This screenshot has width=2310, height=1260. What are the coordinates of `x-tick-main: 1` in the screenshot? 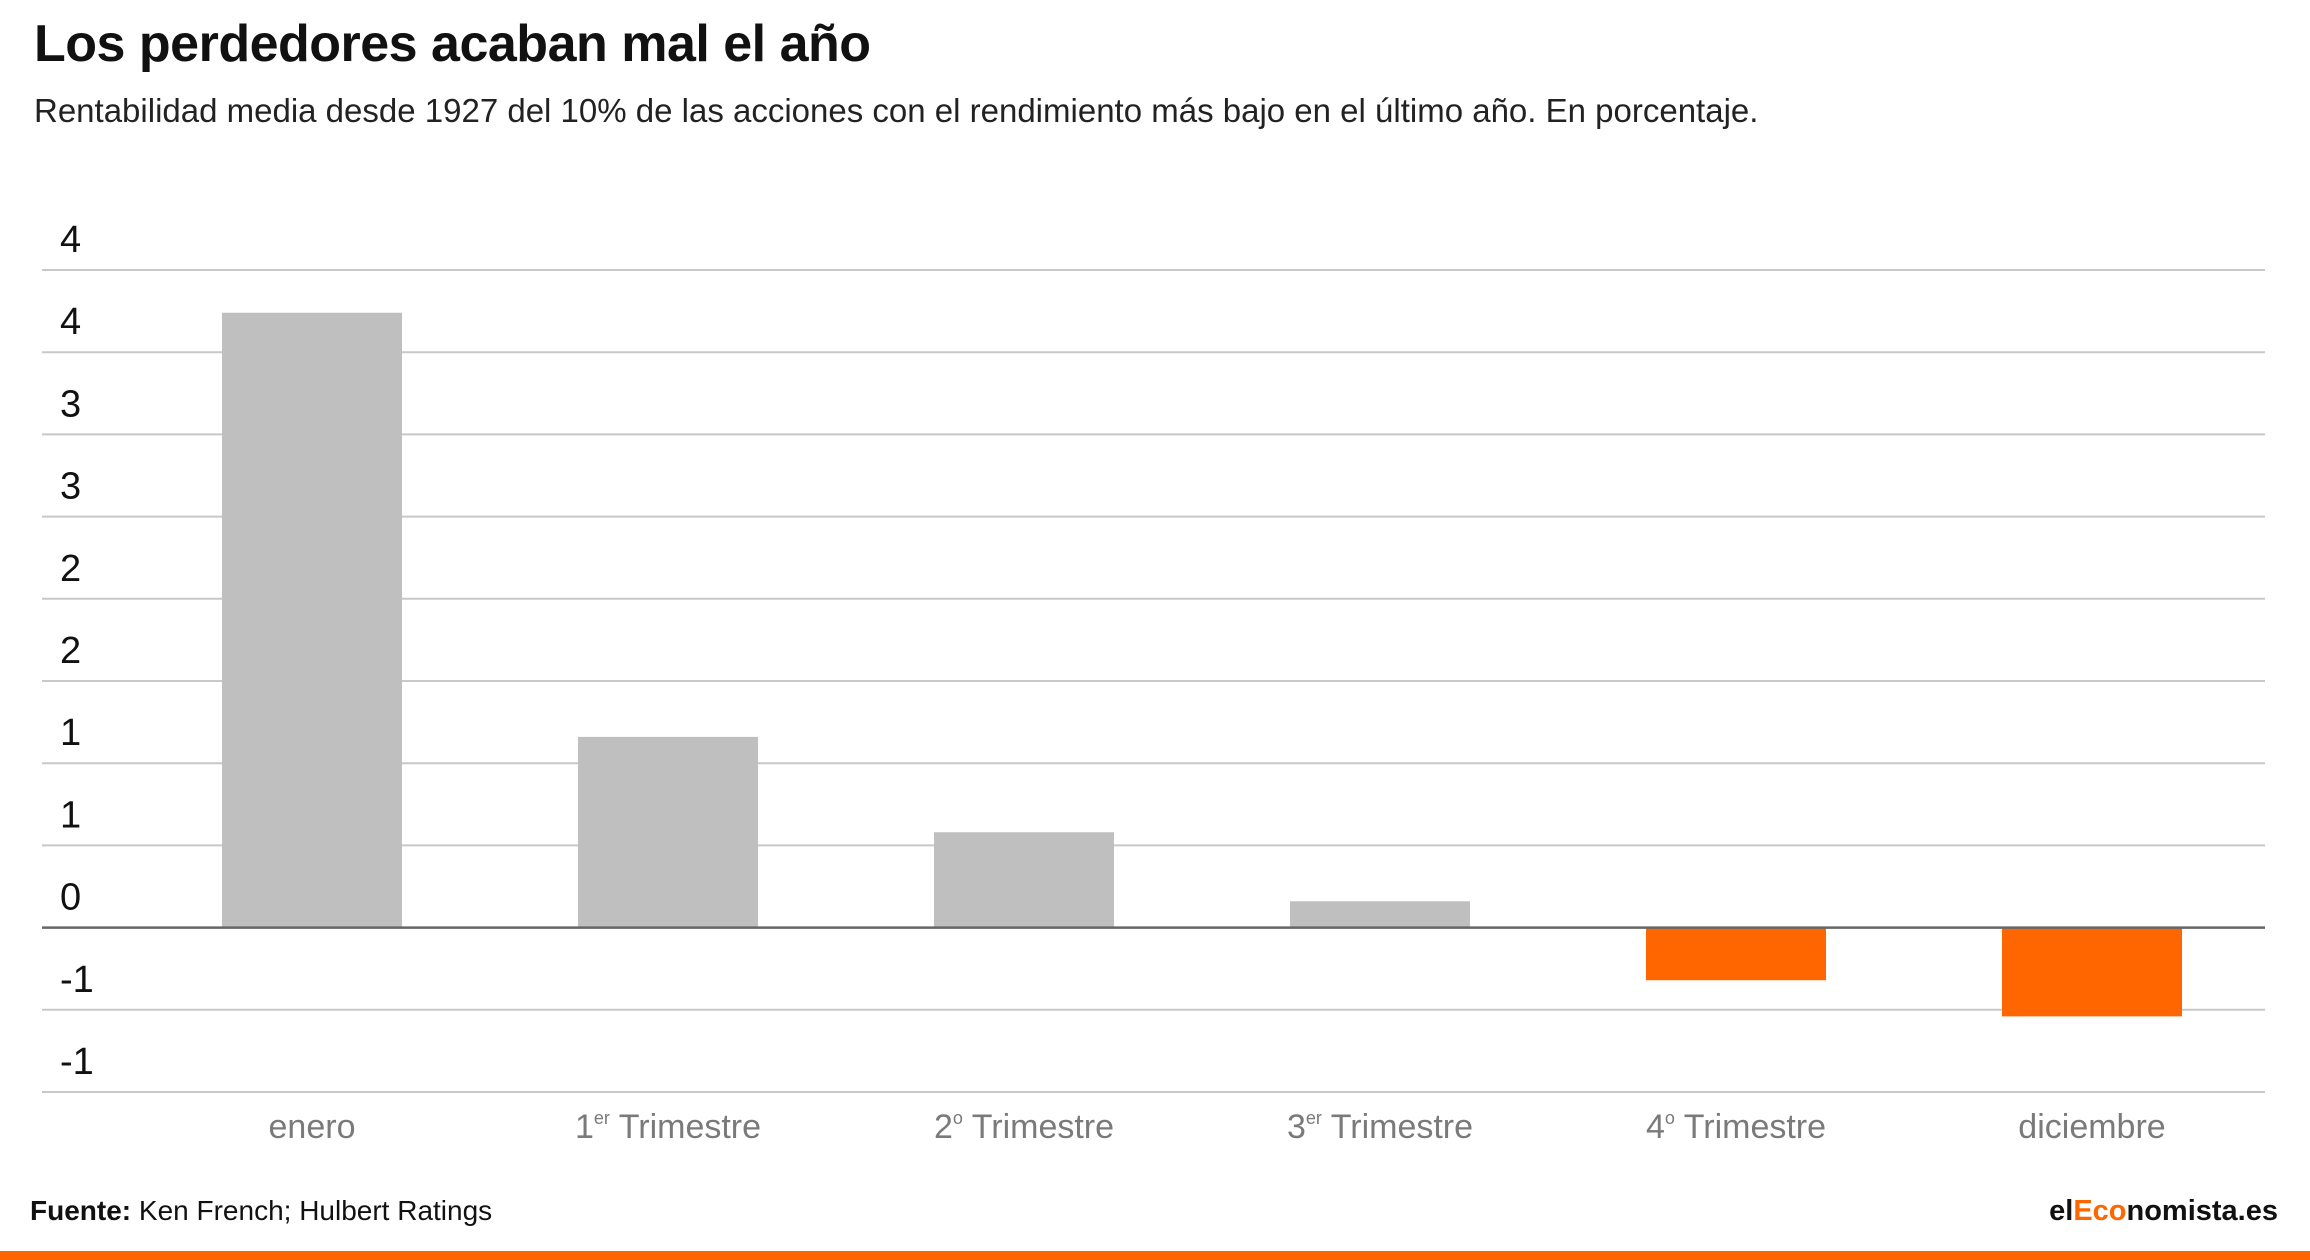 It's located at (584, 1127).